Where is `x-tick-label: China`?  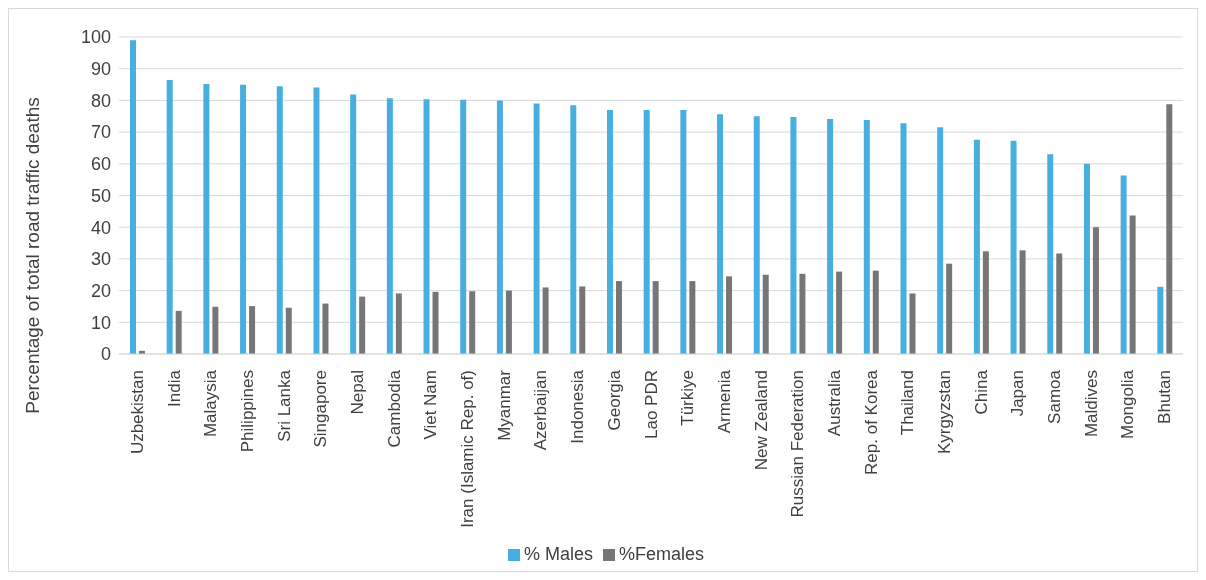 x-tick-label: China is located at coordinates (981, 392).